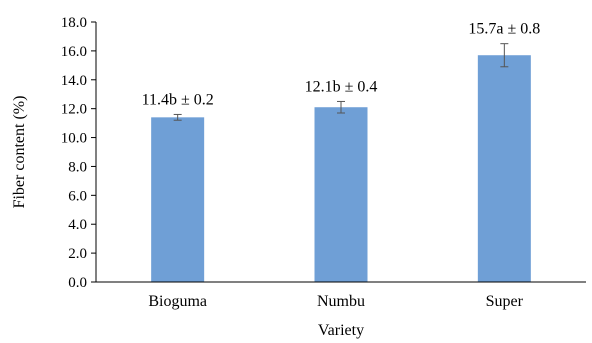 Image resolution: width=592 pixels, height=343 pixels. Describe the element at coordinates (504, 29) in the screenshot. I see `data-label-super: 15.7a ± 0.8` at that location.